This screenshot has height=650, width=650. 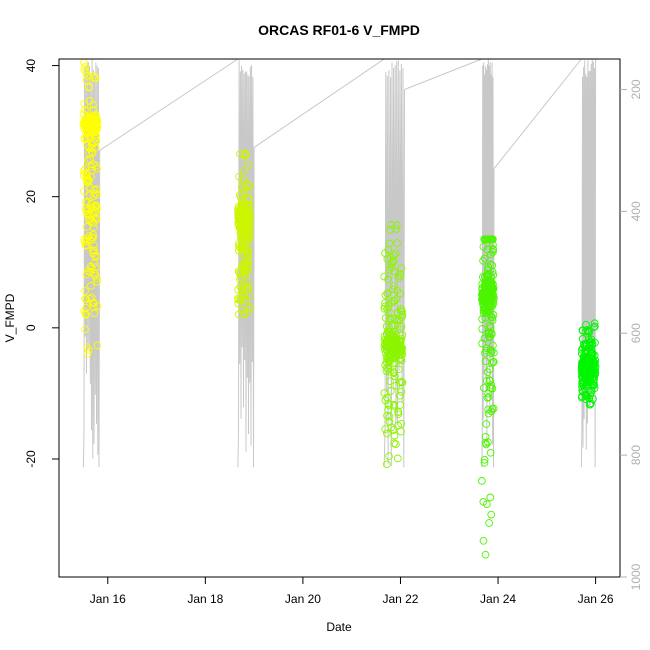 What do you see at coordinates (400, 599) in the screenshot?
I see `x-tick-label: Jan 22` at bounding box center [400, 599].